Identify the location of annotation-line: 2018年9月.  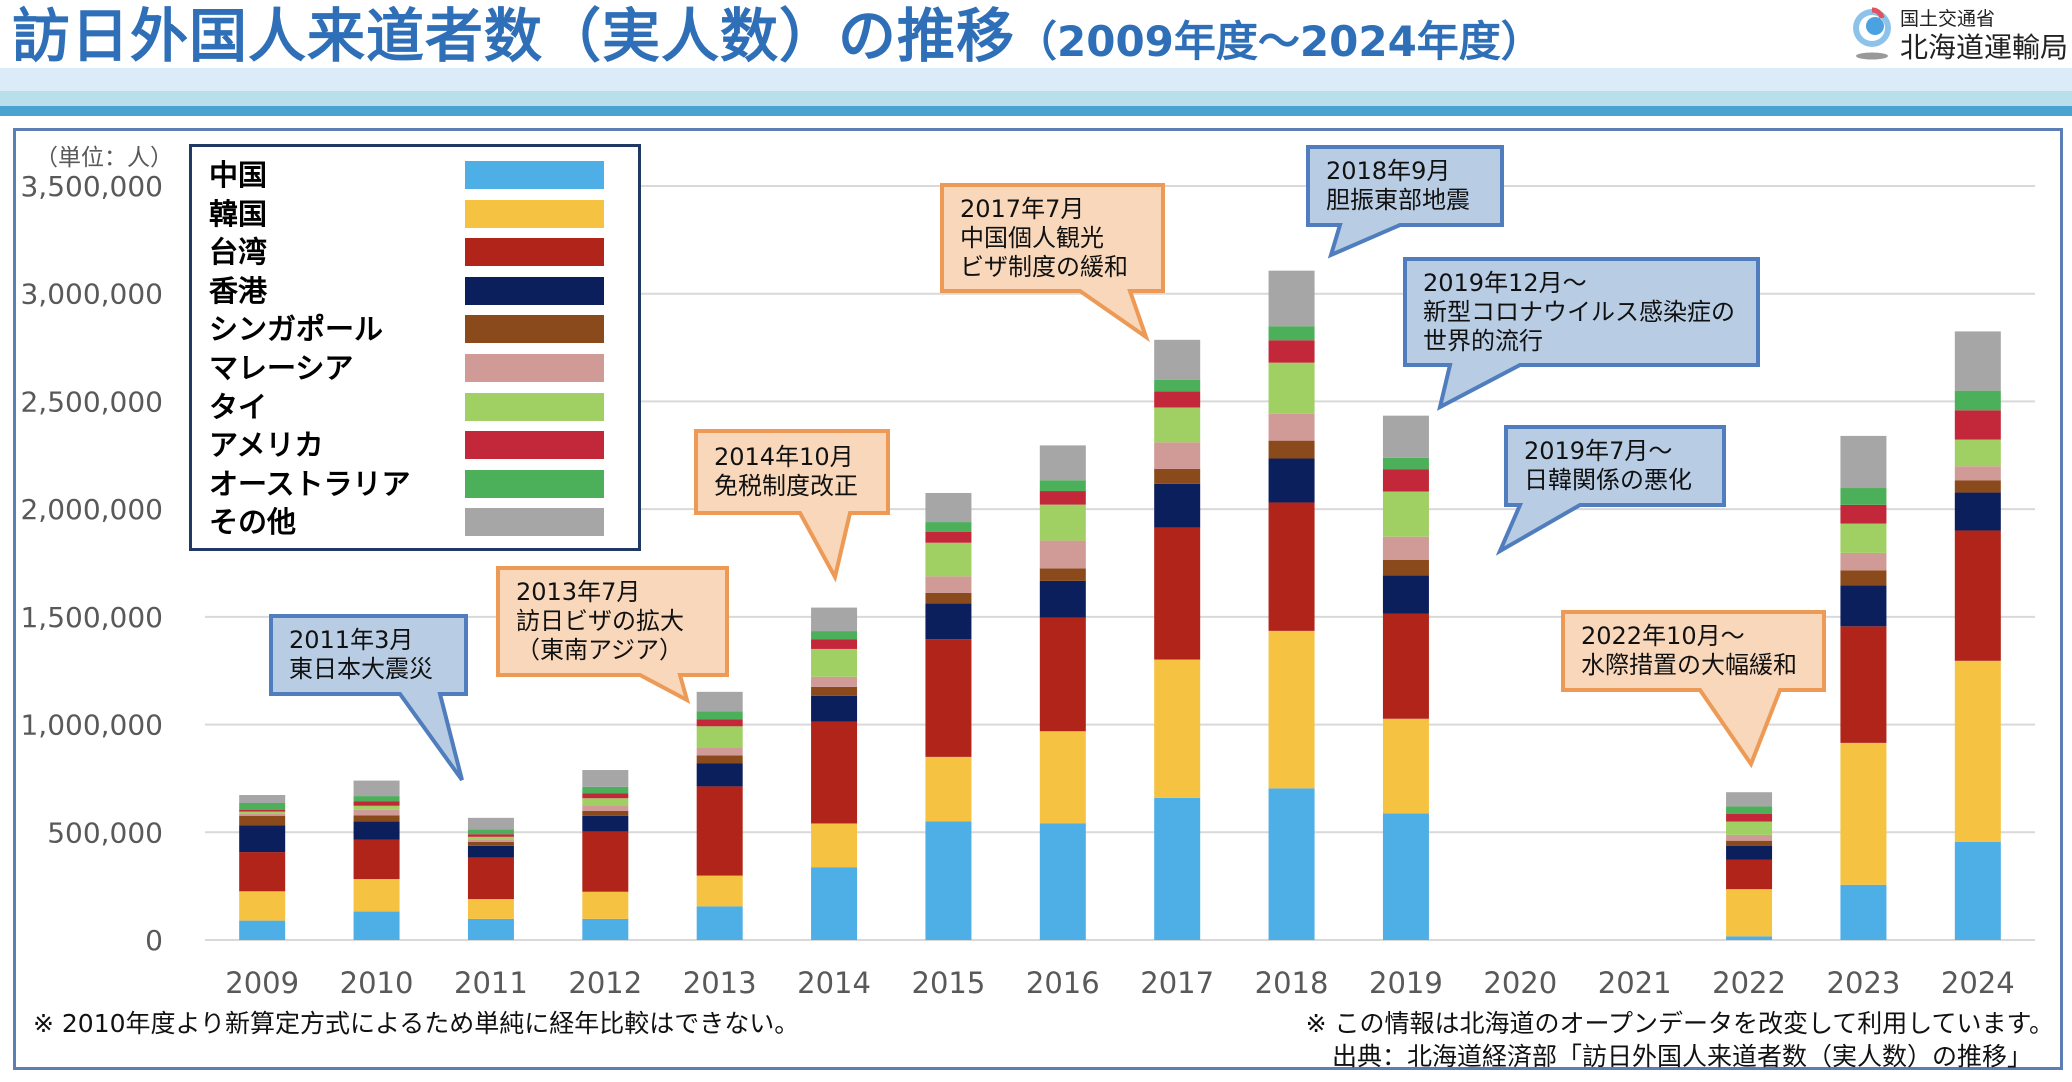
(1388, 171).